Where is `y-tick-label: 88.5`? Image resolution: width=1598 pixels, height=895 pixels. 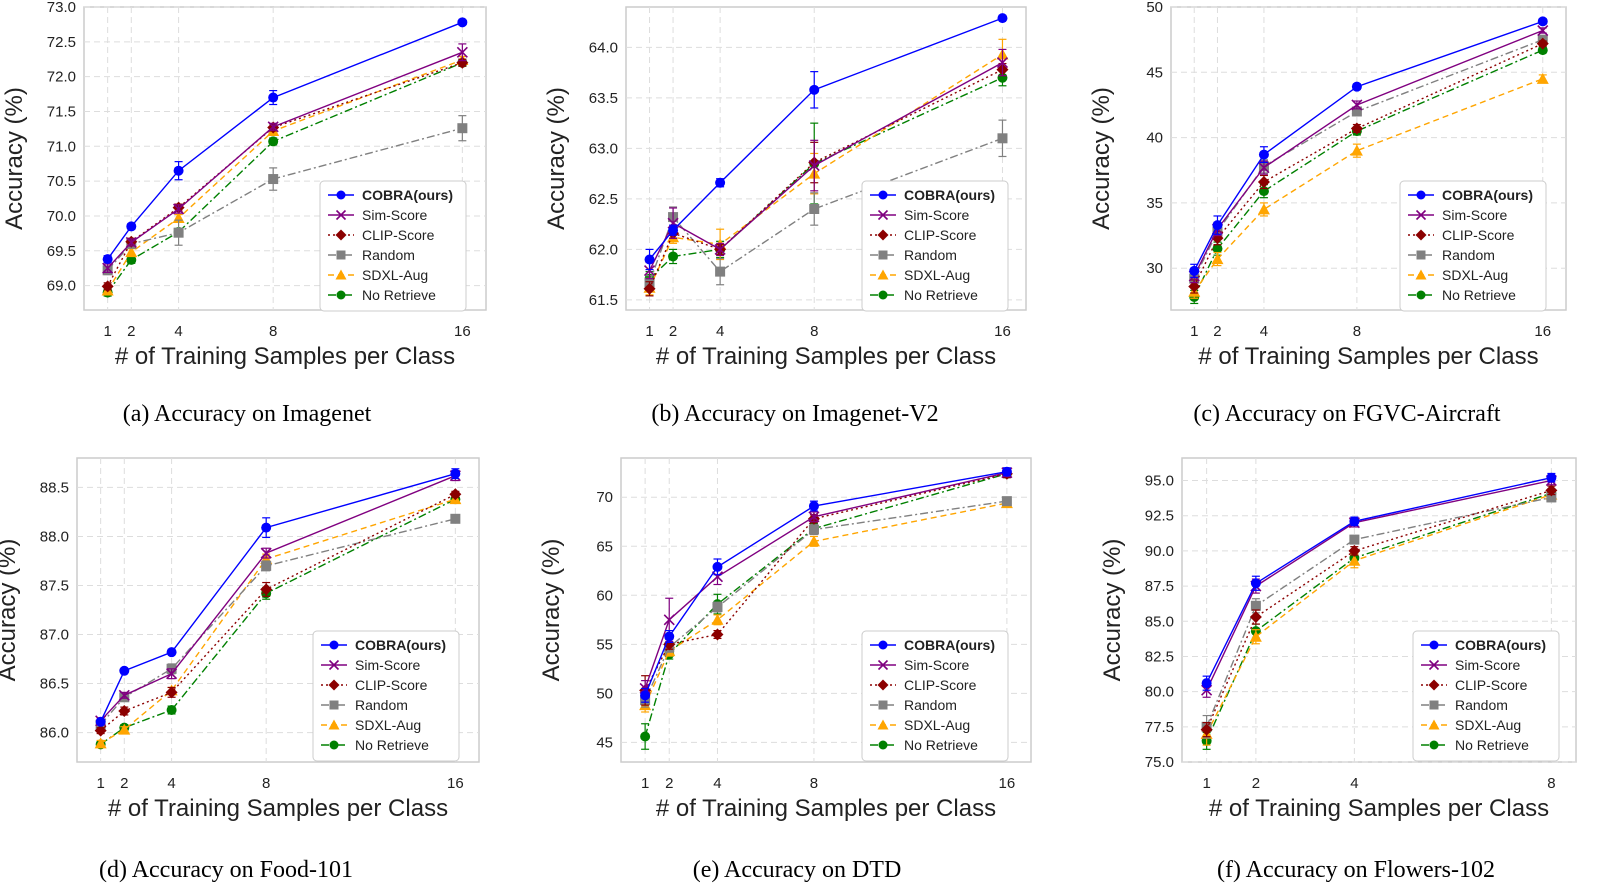 y-tick-label: 88.5 is located at coordinates (54, 487).